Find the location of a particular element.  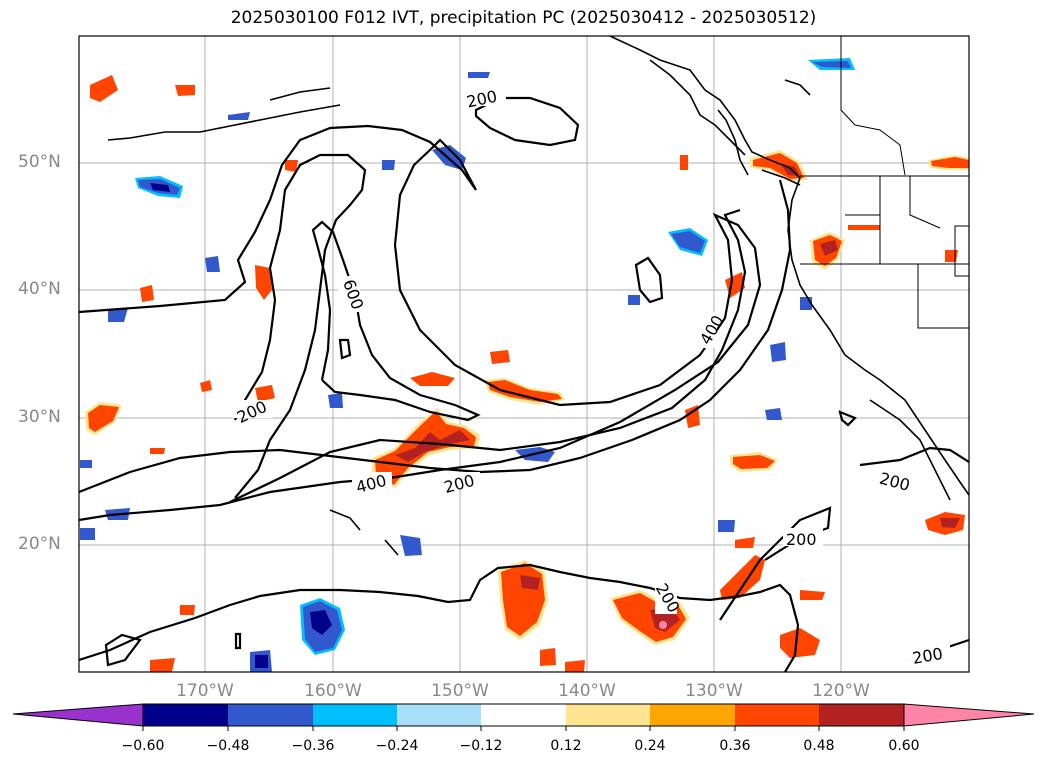

colorbar-tick-label: −0.48 is located at coordinates (228, 746).